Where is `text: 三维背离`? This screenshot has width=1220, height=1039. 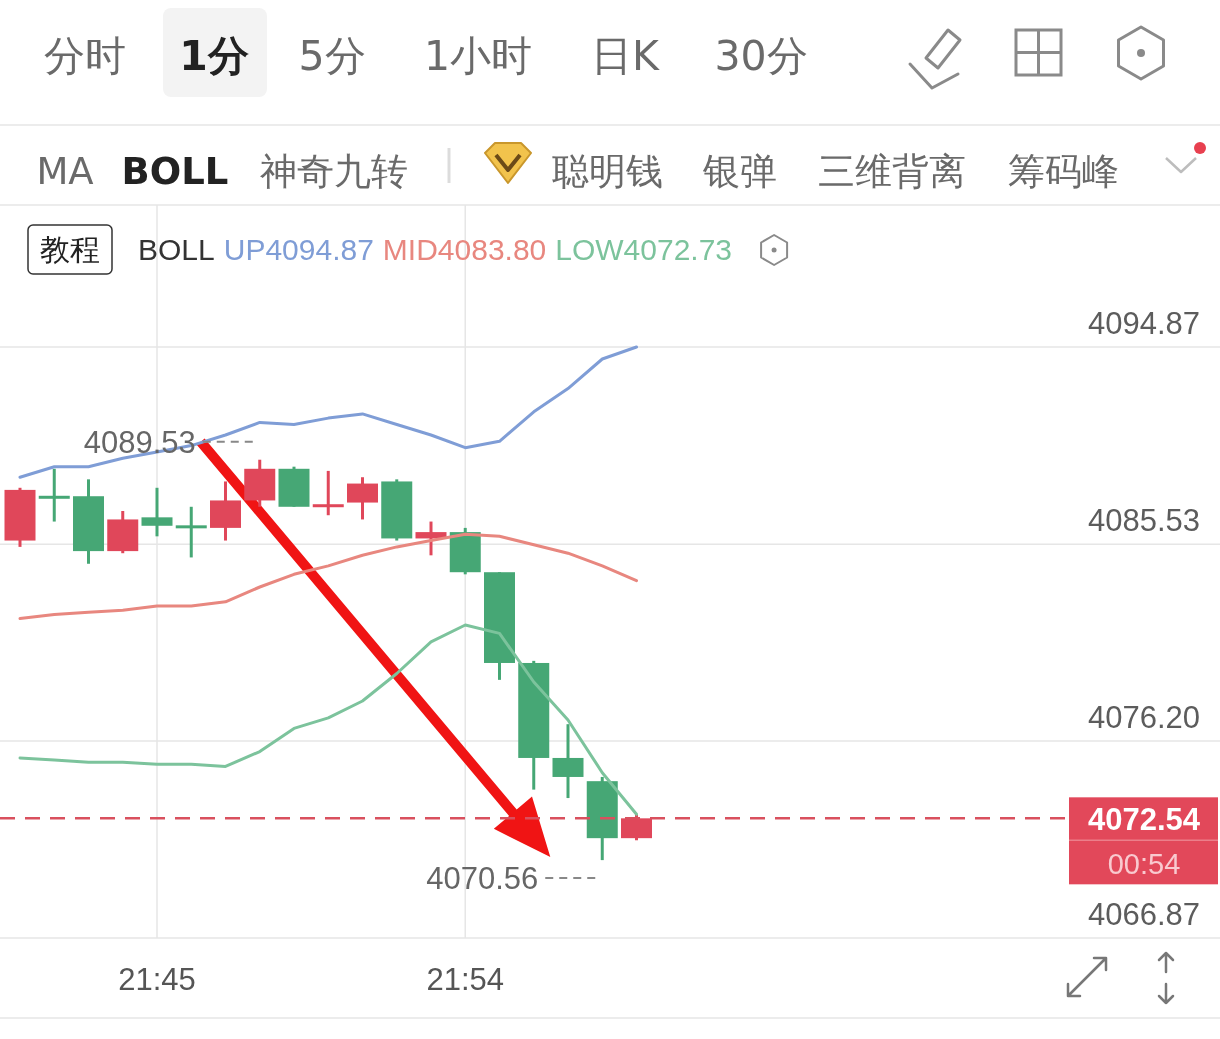 text: 三维背离 is located at coordinates (892, 171).